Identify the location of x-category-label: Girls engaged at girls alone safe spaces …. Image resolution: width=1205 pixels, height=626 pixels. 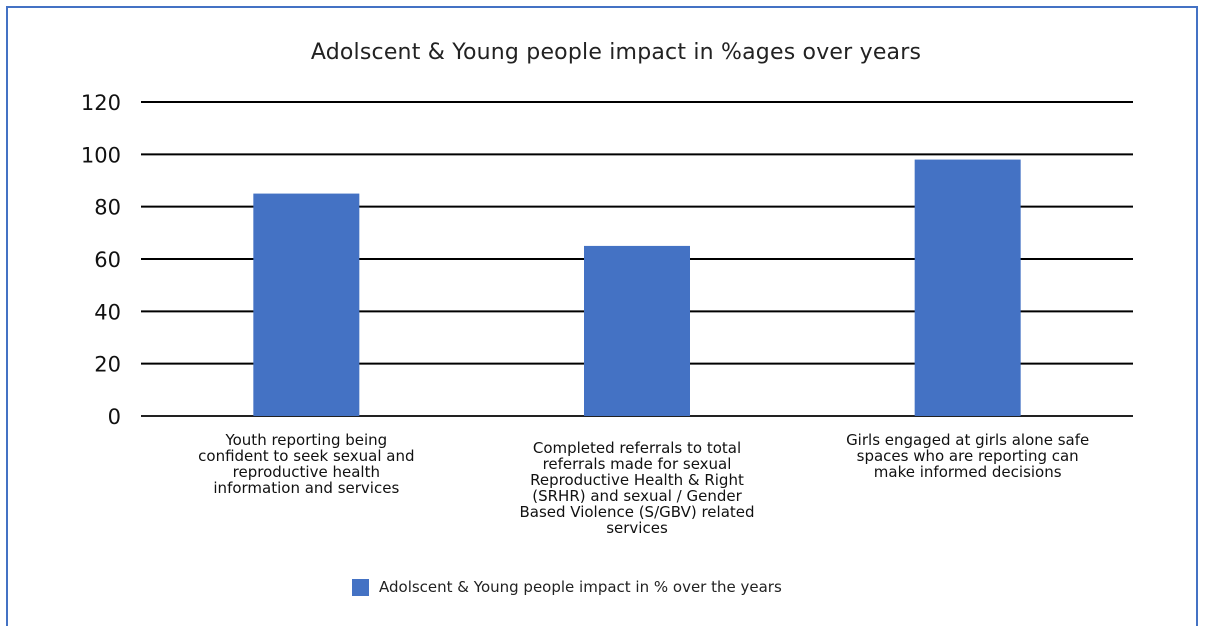
(967, 456).